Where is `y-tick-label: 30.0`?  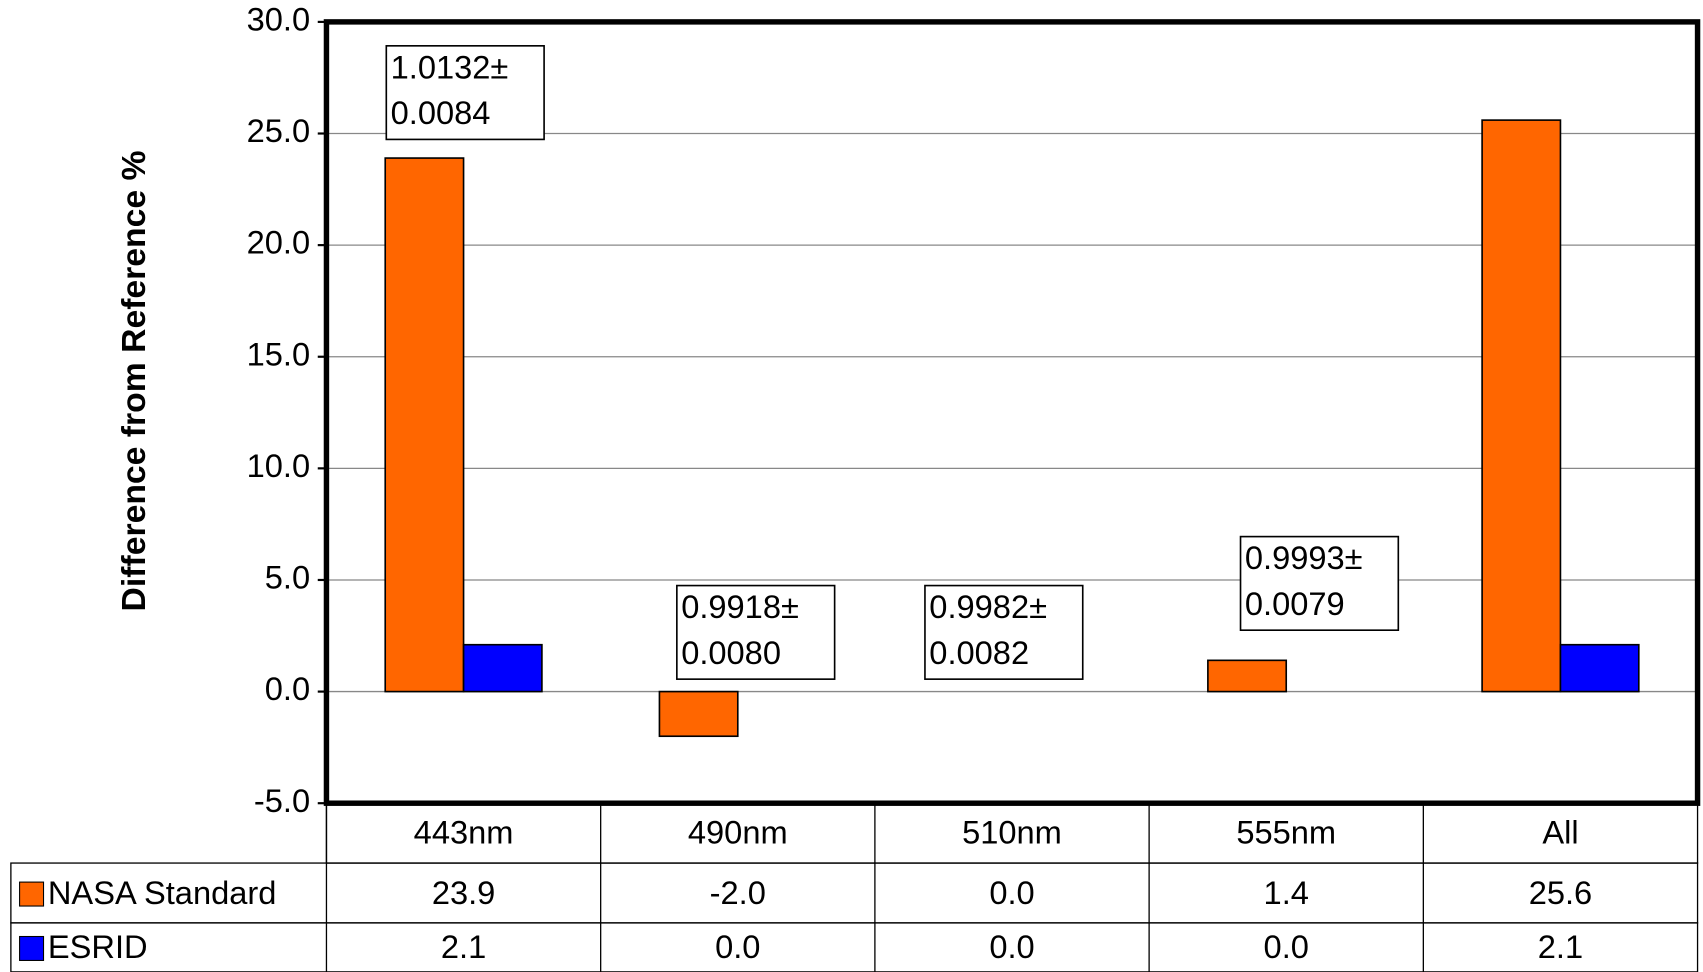
y-tick-label: 30.0 is located at coordinates (278, 19).